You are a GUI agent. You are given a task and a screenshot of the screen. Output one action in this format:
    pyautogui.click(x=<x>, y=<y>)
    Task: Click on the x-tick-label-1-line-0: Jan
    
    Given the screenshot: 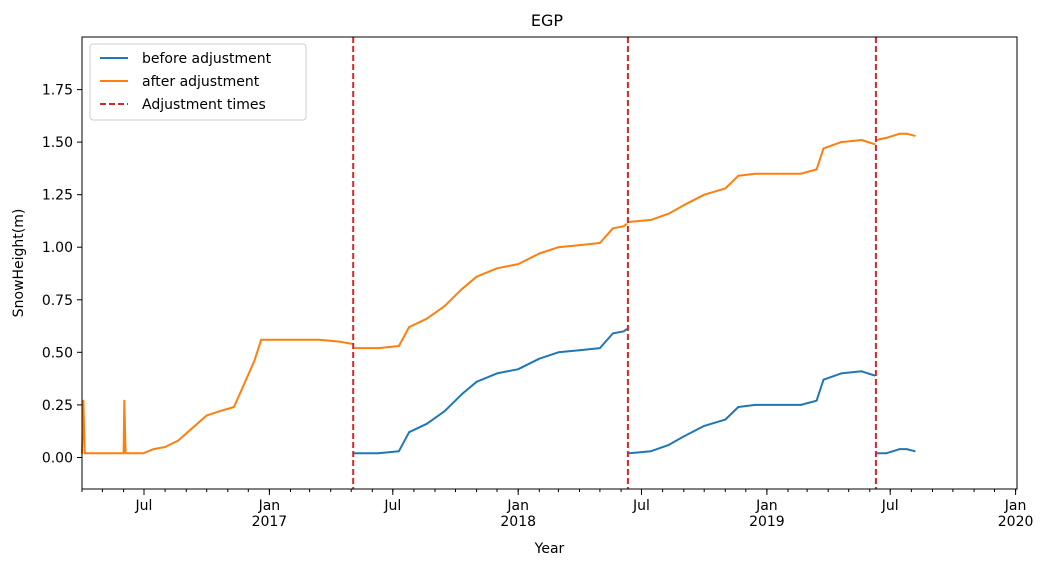 What is the action you would take?
    pyautogui.click(x=269, y=506)
    